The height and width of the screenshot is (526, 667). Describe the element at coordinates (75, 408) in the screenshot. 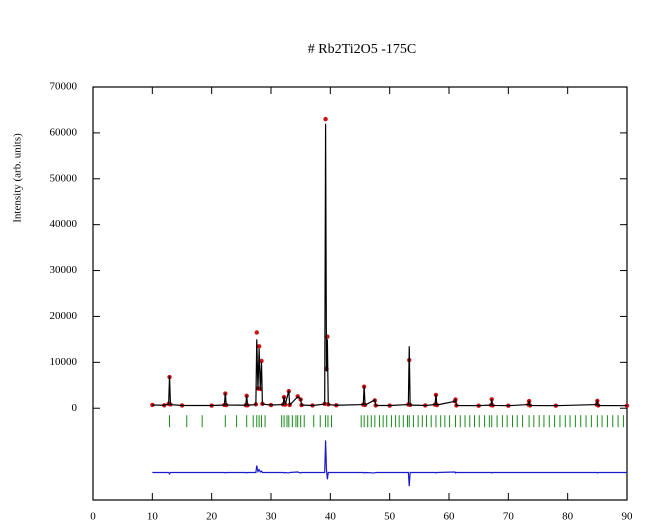

I see `y-tick-label: 0` at that location.